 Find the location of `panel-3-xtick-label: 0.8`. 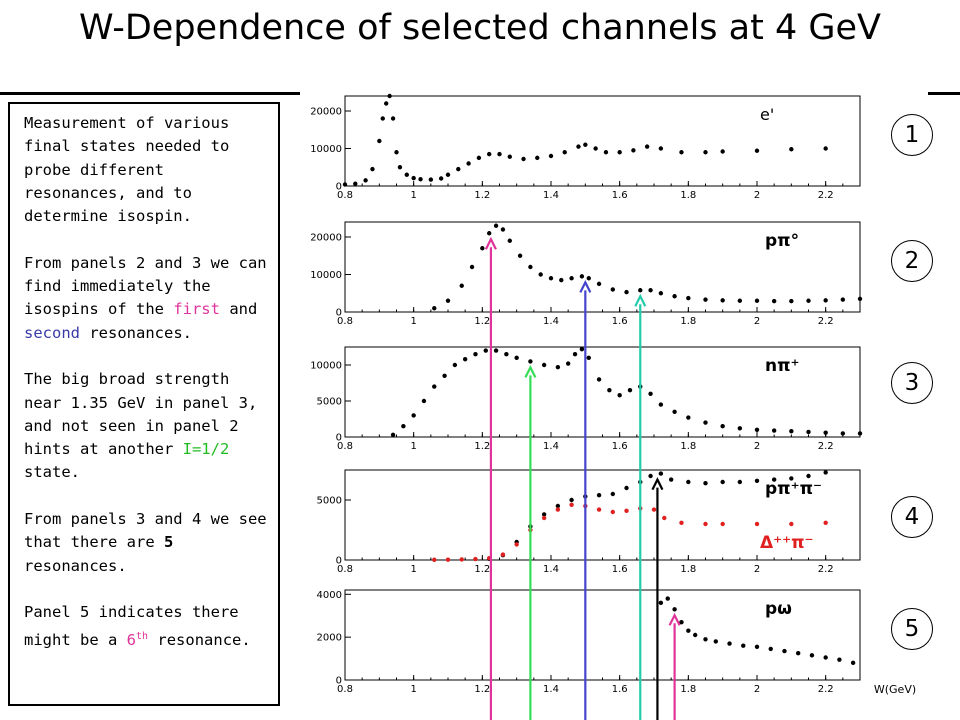

panel-3-xtick-label: 0.8 is located at coordinates (345, 446).